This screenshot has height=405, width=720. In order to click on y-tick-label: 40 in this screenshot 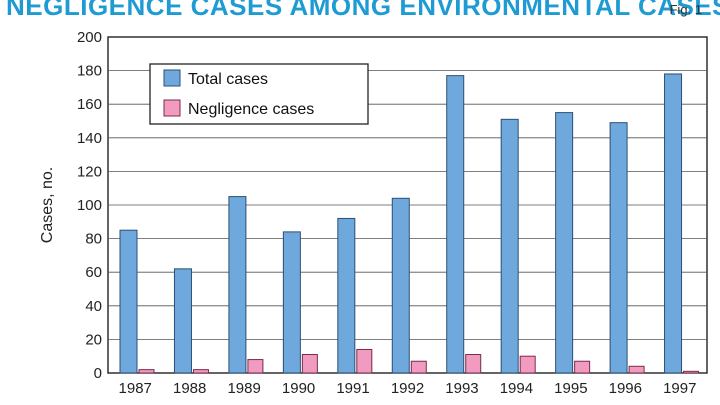, I will do `click(93, 306)`.